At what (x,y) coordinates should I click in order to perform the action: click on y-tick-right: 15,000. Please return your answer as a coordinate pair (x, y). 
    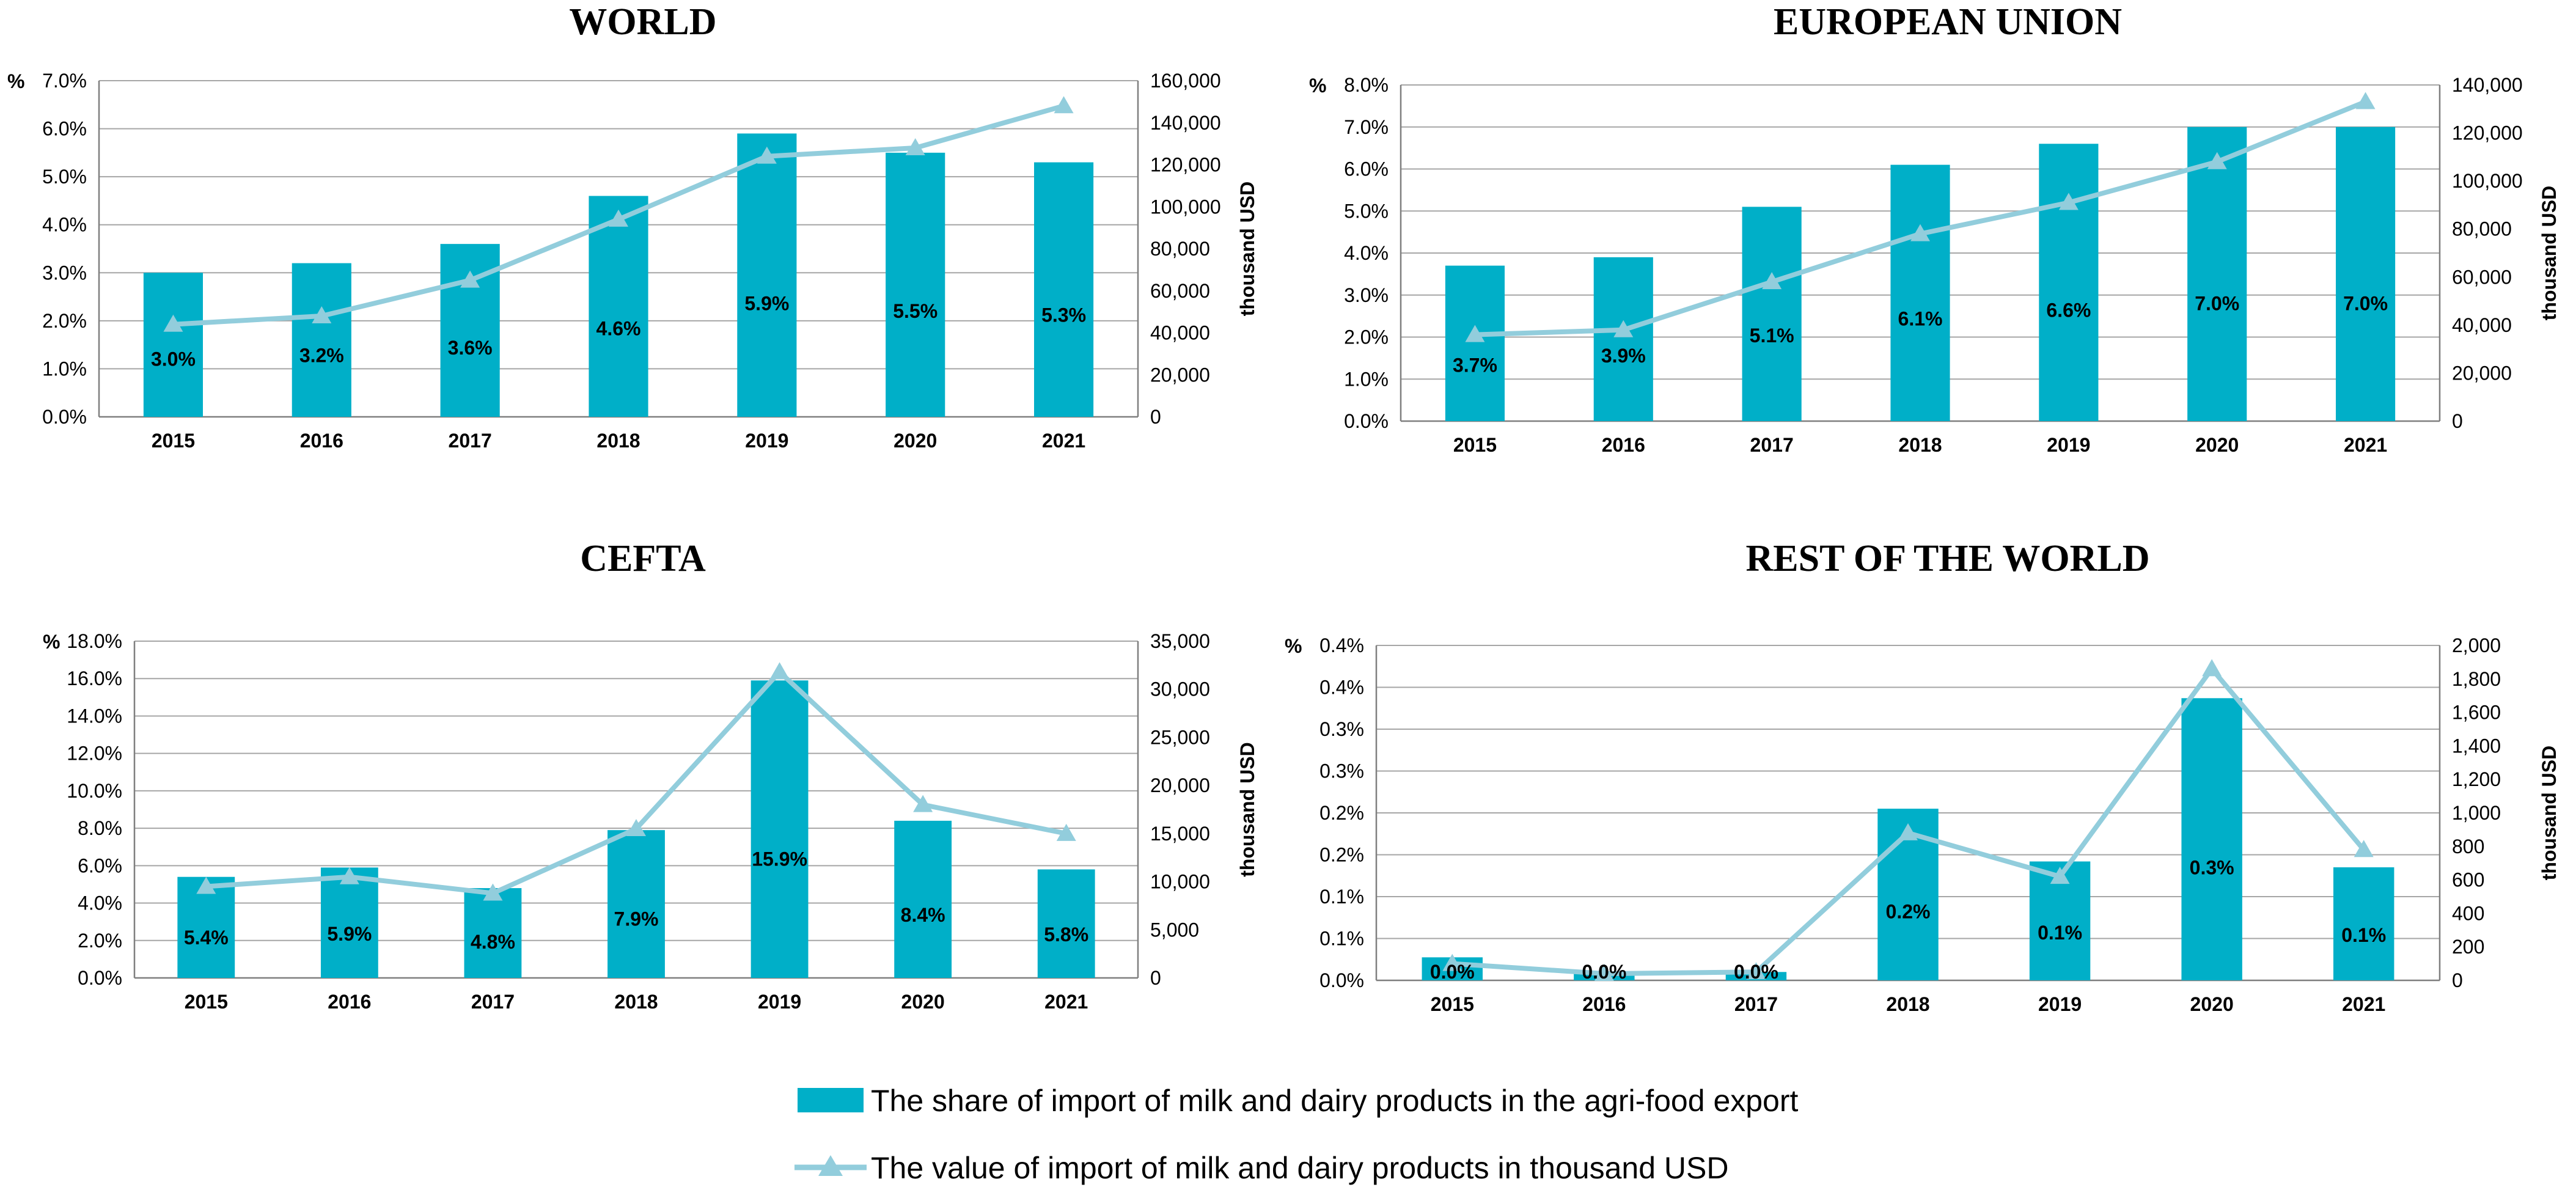
    Looking at the image, I should click on (1180, 834).